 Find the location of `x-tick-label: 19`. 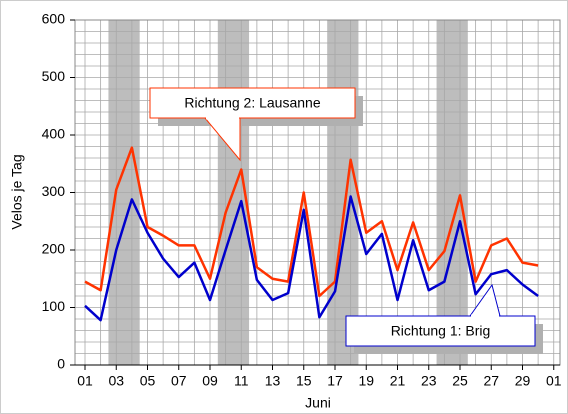

x-tick-label: 19 is located at coordinates (366, 381).